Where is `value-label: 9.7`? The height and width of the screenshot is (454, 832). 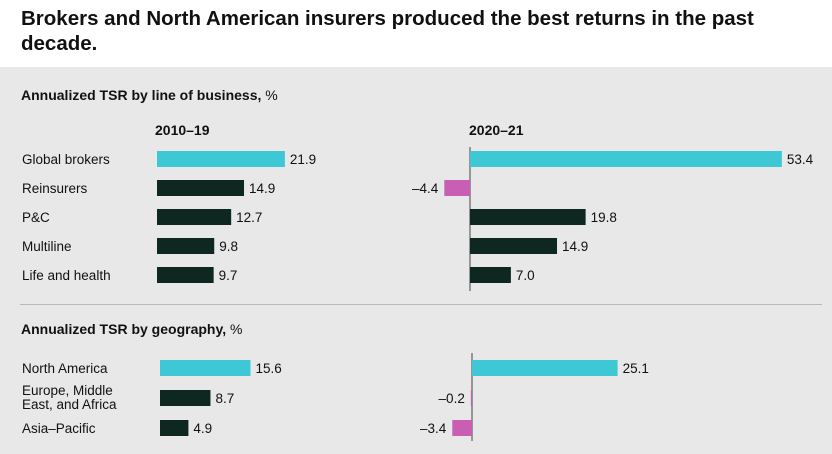 value-label: 9.7 is located at coordinates (228, 275).